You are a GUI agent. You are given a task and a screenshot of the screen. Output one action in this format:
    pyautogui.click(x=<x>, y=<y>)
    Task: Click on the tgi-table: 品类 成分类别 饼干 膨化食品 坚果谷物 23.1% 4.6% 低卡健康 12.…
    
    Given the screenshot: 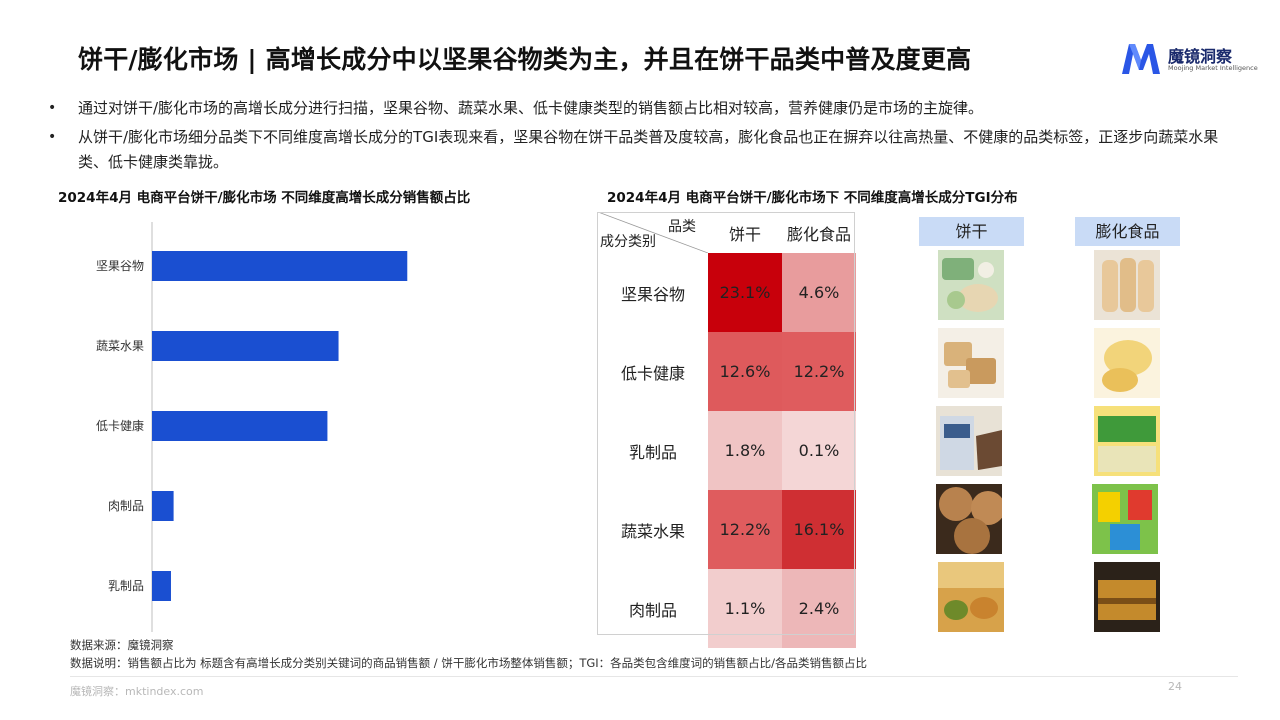 What is the action you would take?
    pyautogui.click(x=727, y=430)
    